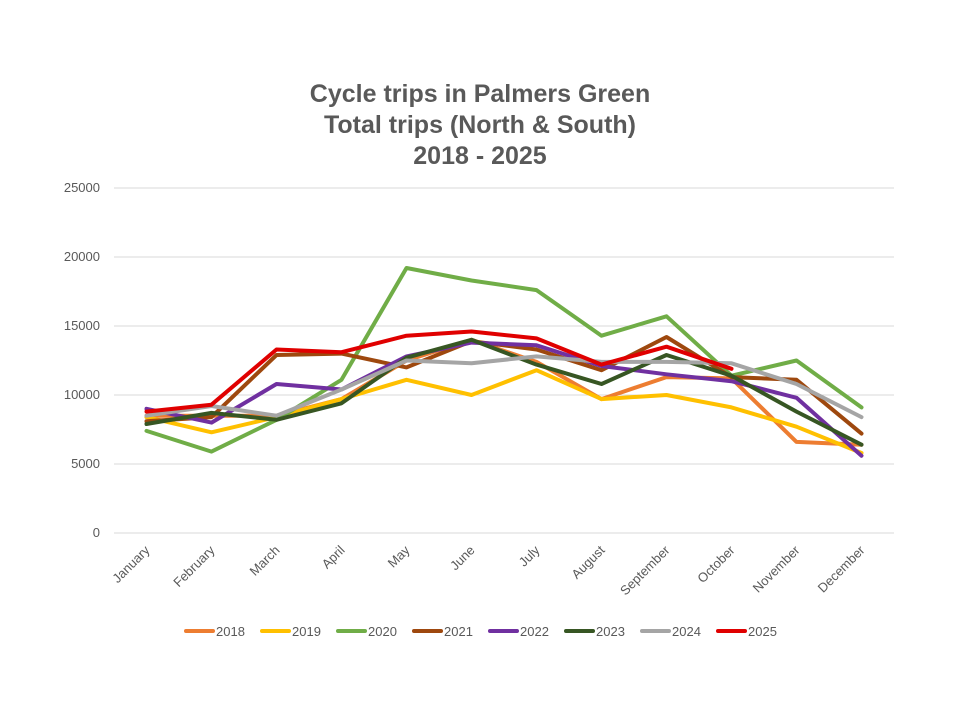 The width and height of the screenshot is (960, 720). Describe the element at coordinates (382, 631) in the screenshot. I see `legend-label-2020: 2020` at that location.